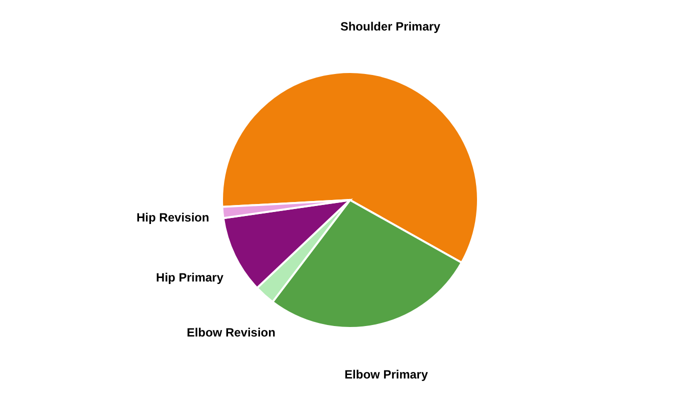 This screenshot has height=400, width=700. Describe the element at coordinates (390, 27) in the screenshot. I see `slice-label: Shoulder Primary` at that location.